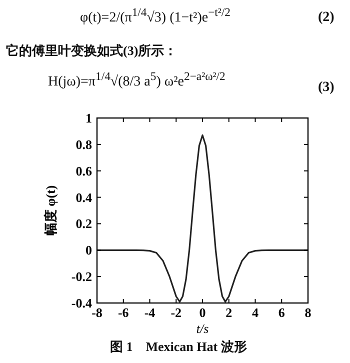 The width and height of the screenshot is (350, 363). Describe the element at coordinates (84, 224) in the screenshot. I see `y-tick-label: 0.2` at that location.